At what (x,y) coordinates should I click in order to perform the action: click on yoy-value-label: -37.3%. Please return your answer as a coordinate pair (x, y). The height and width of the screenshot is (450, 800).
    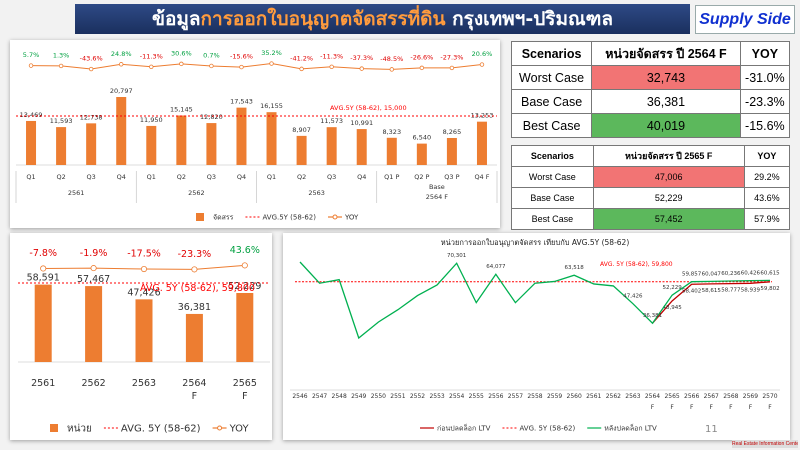
    Looking at the image, I should click on (361, 58).